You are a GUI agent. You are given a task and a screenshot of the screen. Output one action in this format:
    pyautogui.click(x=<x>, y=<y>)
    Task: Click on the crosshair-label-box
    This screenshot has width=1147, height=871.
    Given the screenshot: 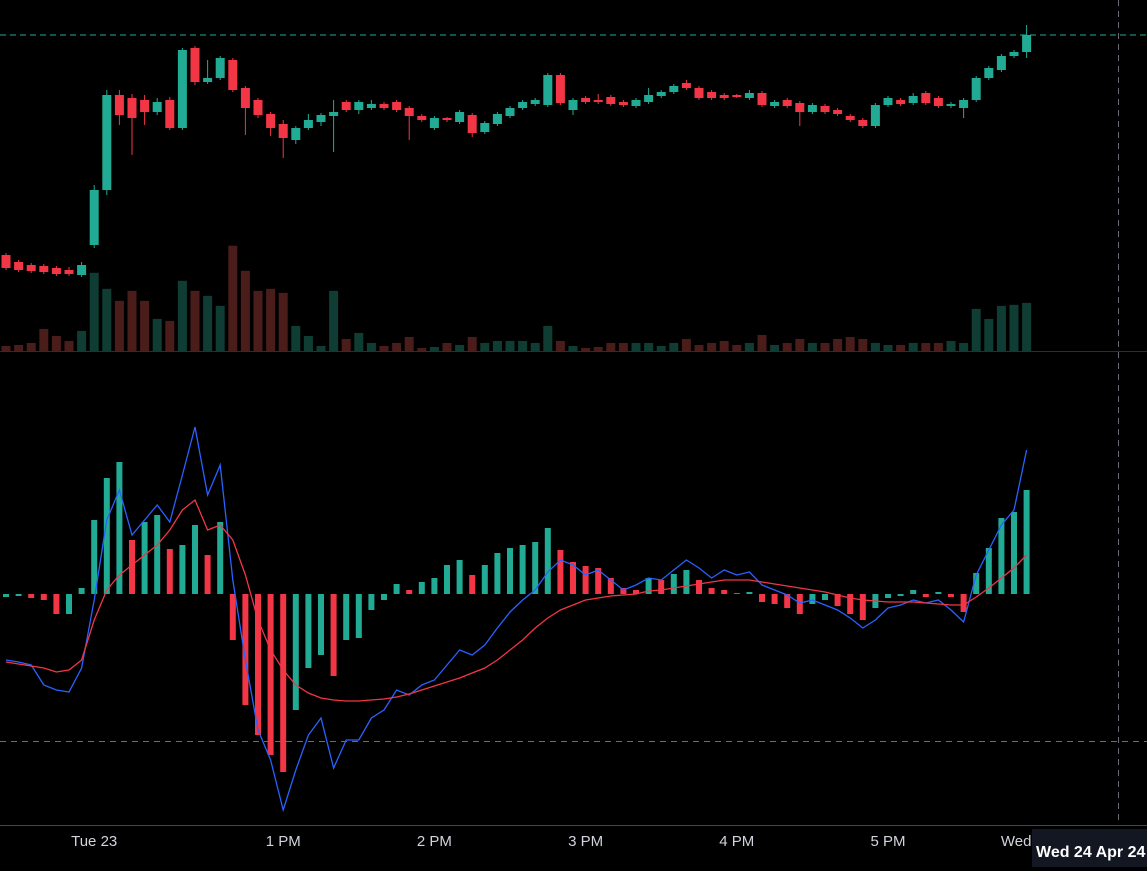 What is the action you would take?
    pyautogui.click(x=1089, y=848)
    